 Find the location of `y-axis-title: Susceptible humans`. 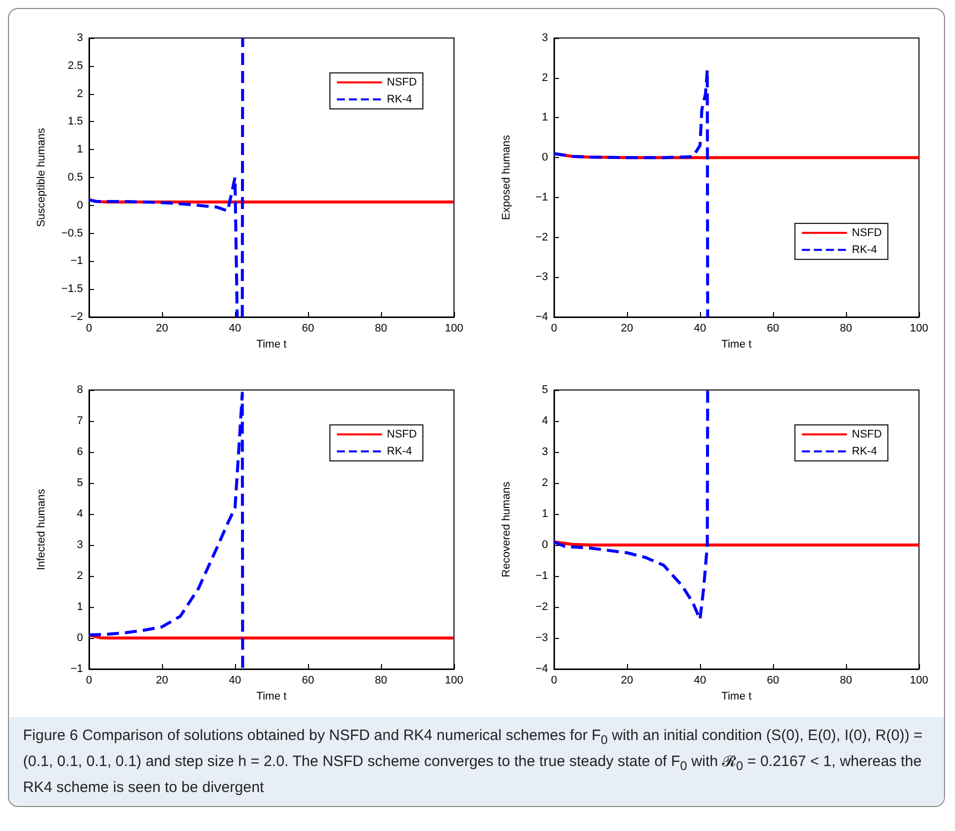

y-axis-title: Susceptible humans is located at coordinates (42, 177).